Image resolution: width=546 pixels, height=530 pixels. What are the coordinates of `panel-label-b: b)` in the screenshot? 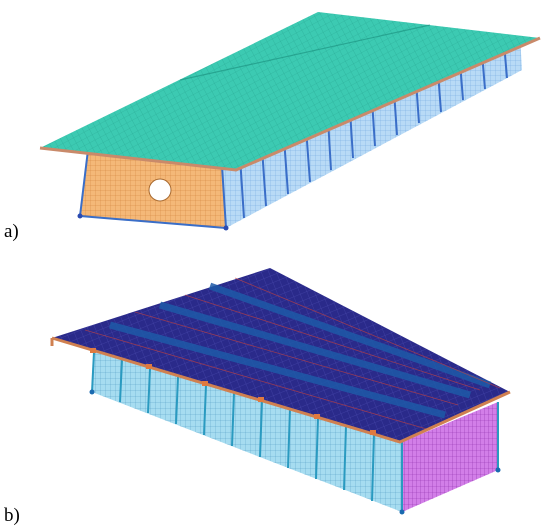 It's located at (12, 515).